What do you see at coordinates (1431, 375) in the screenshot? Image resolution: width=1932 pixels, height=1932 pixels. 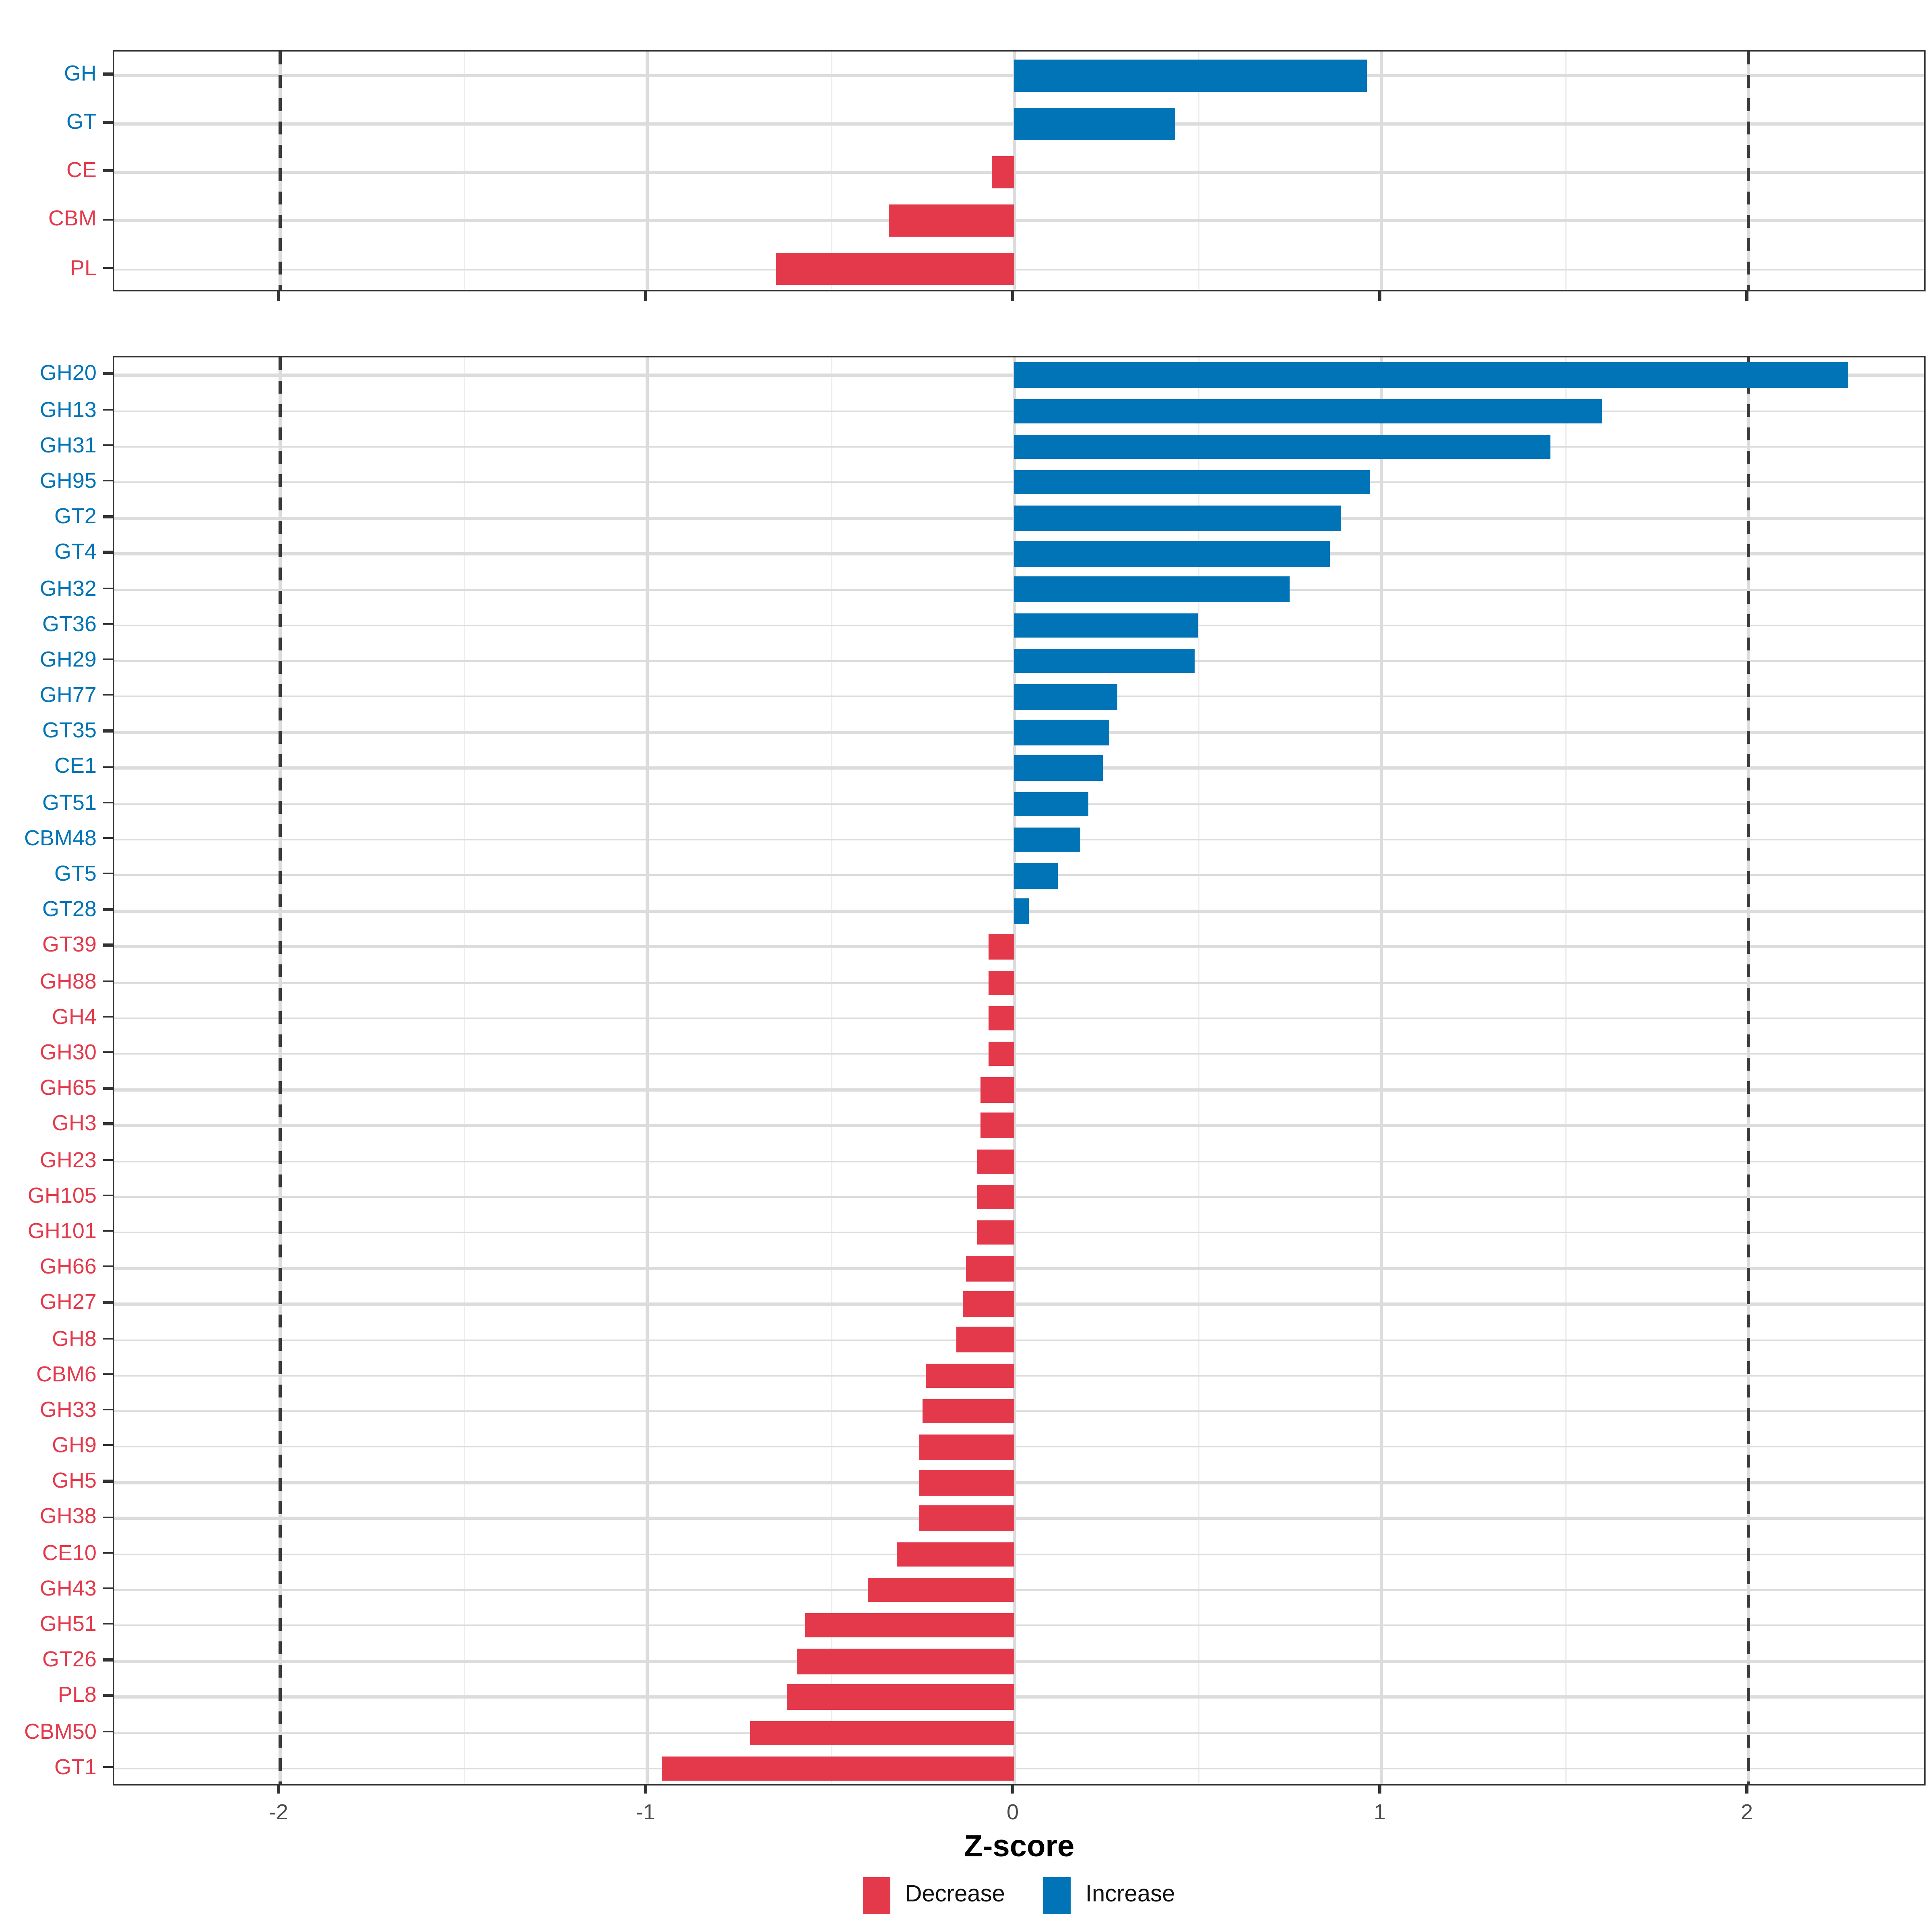 I see `bar-GH20` at bounding box center [1431, 375].